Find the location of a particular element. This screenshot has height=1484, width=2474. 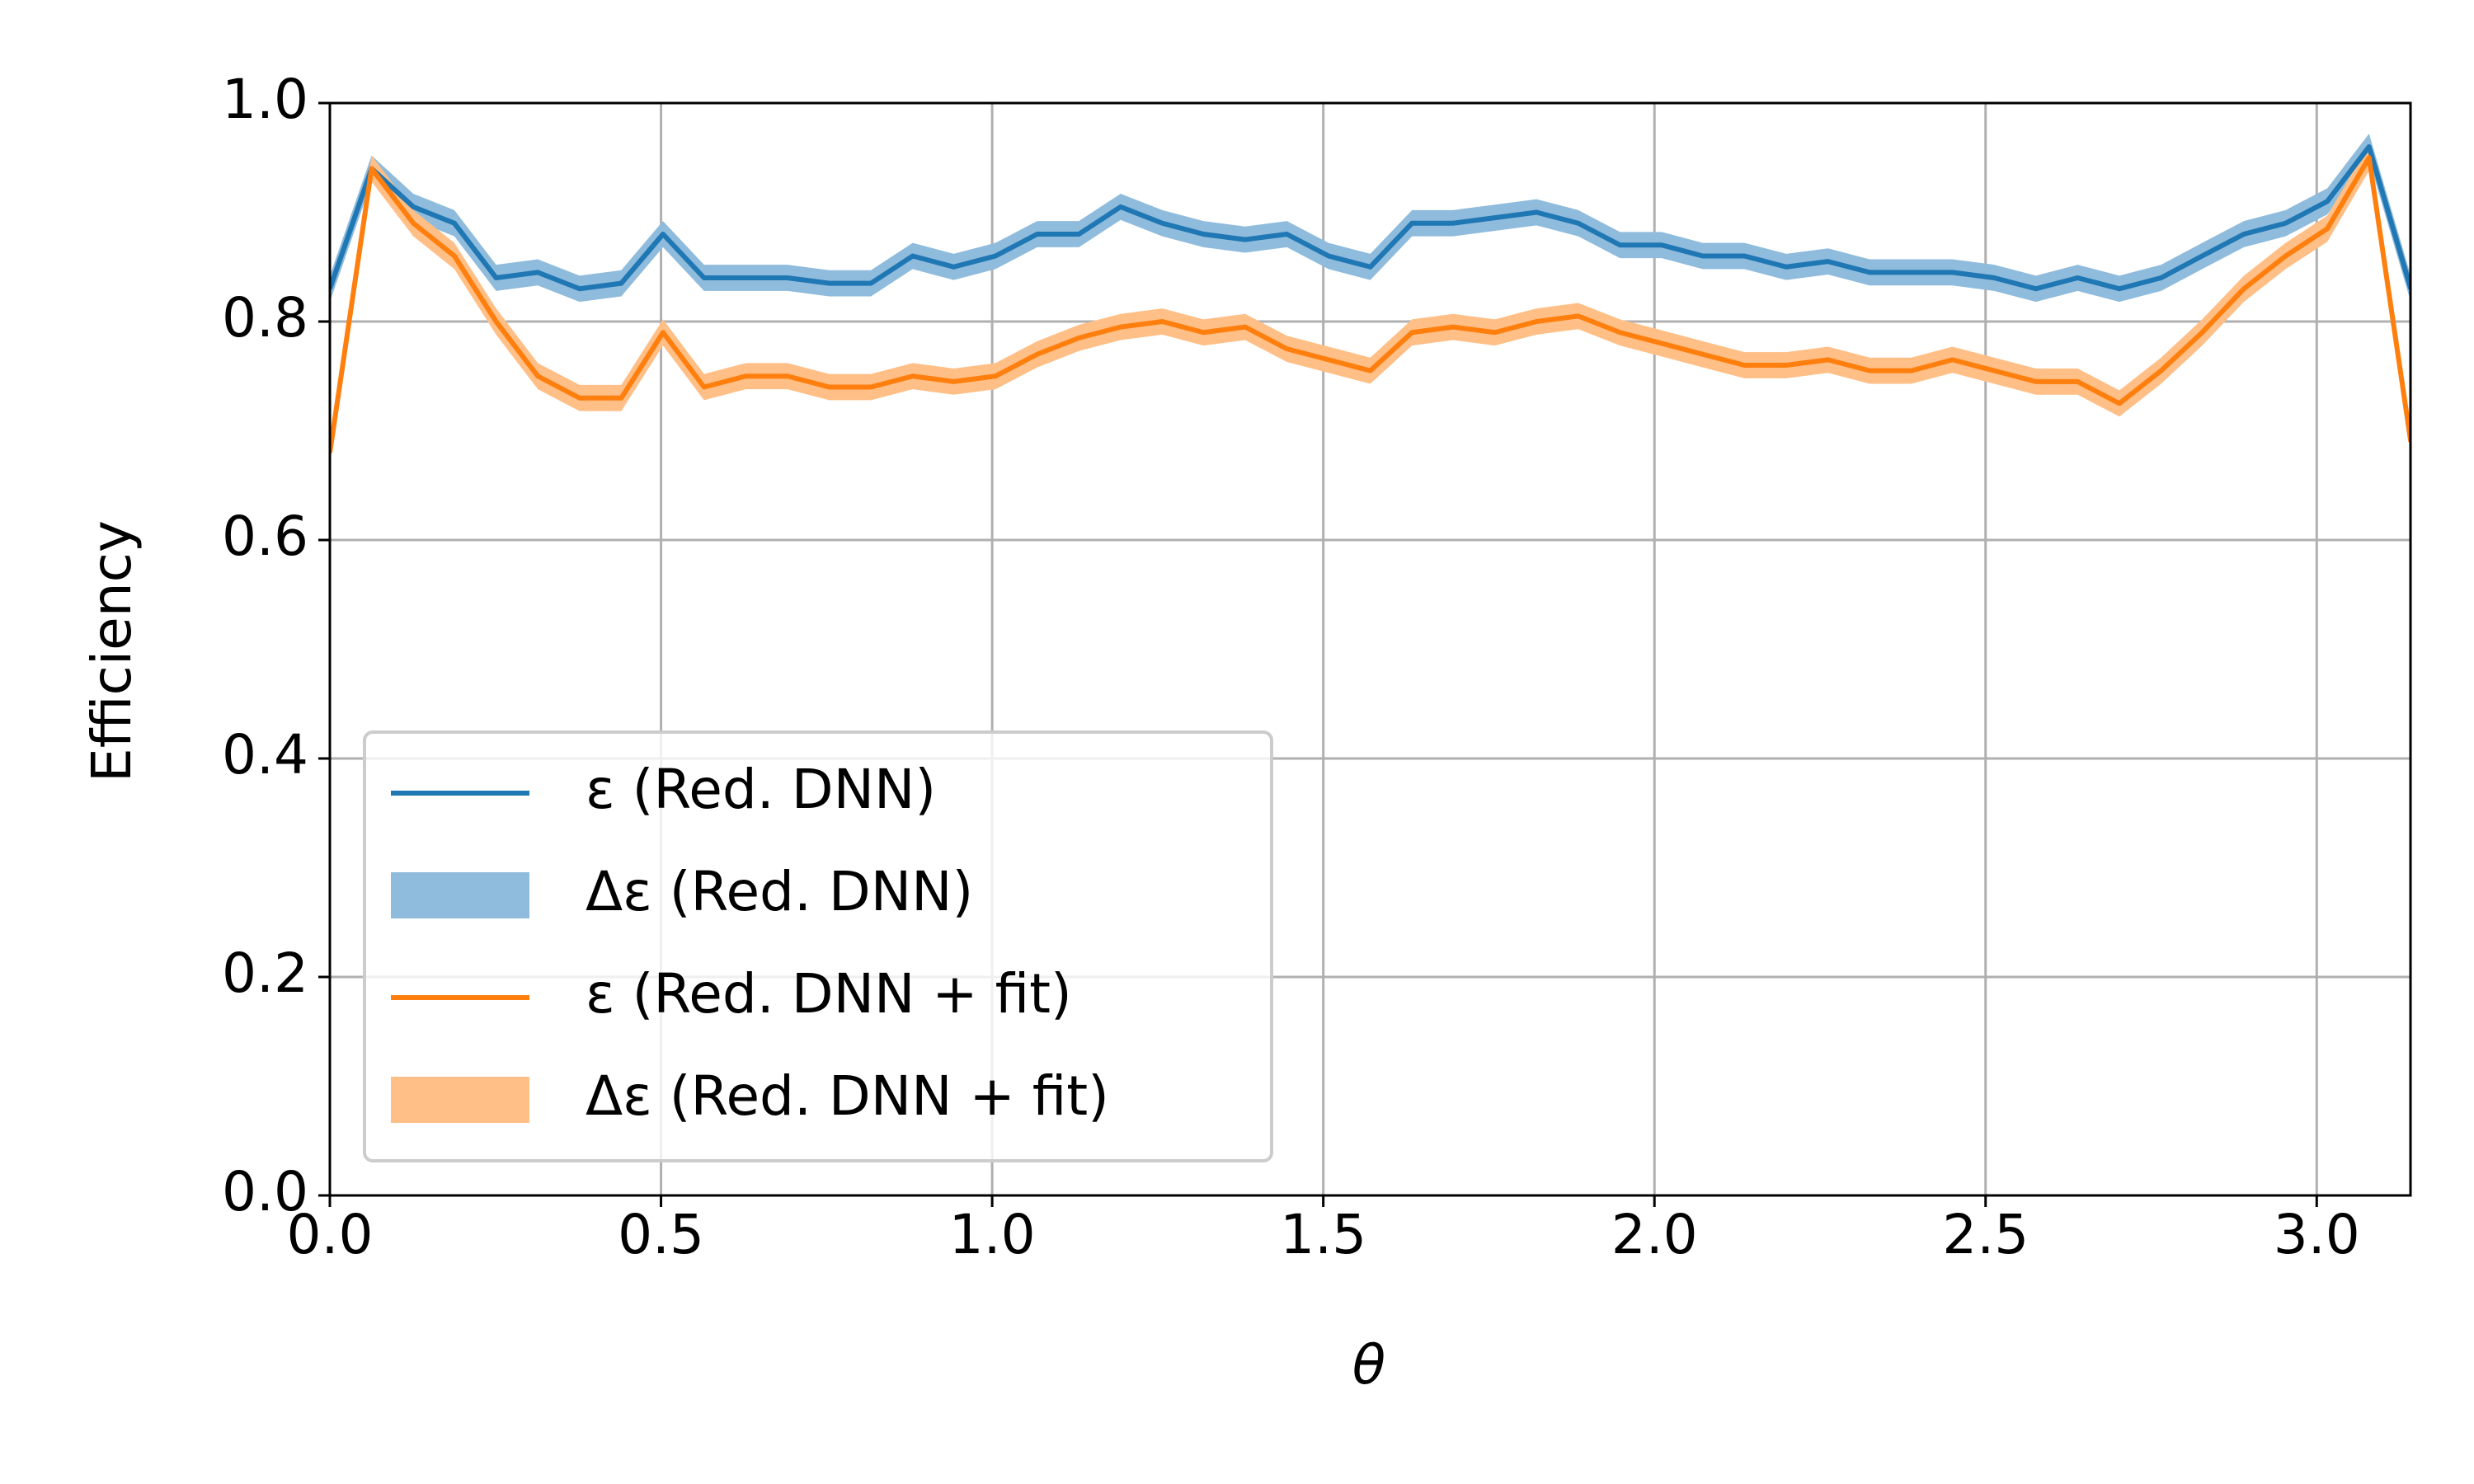

y-tick-label: 1.0 is located at coordinates (265, 99).